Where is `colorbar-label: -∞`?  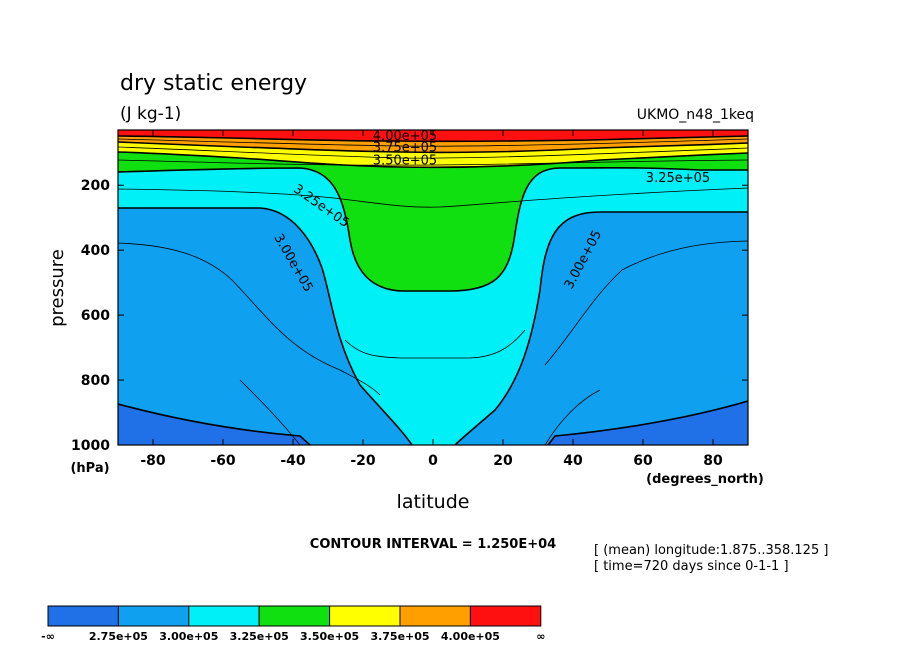
colorbar-label: -∞ is located at coordinates (48, 636).